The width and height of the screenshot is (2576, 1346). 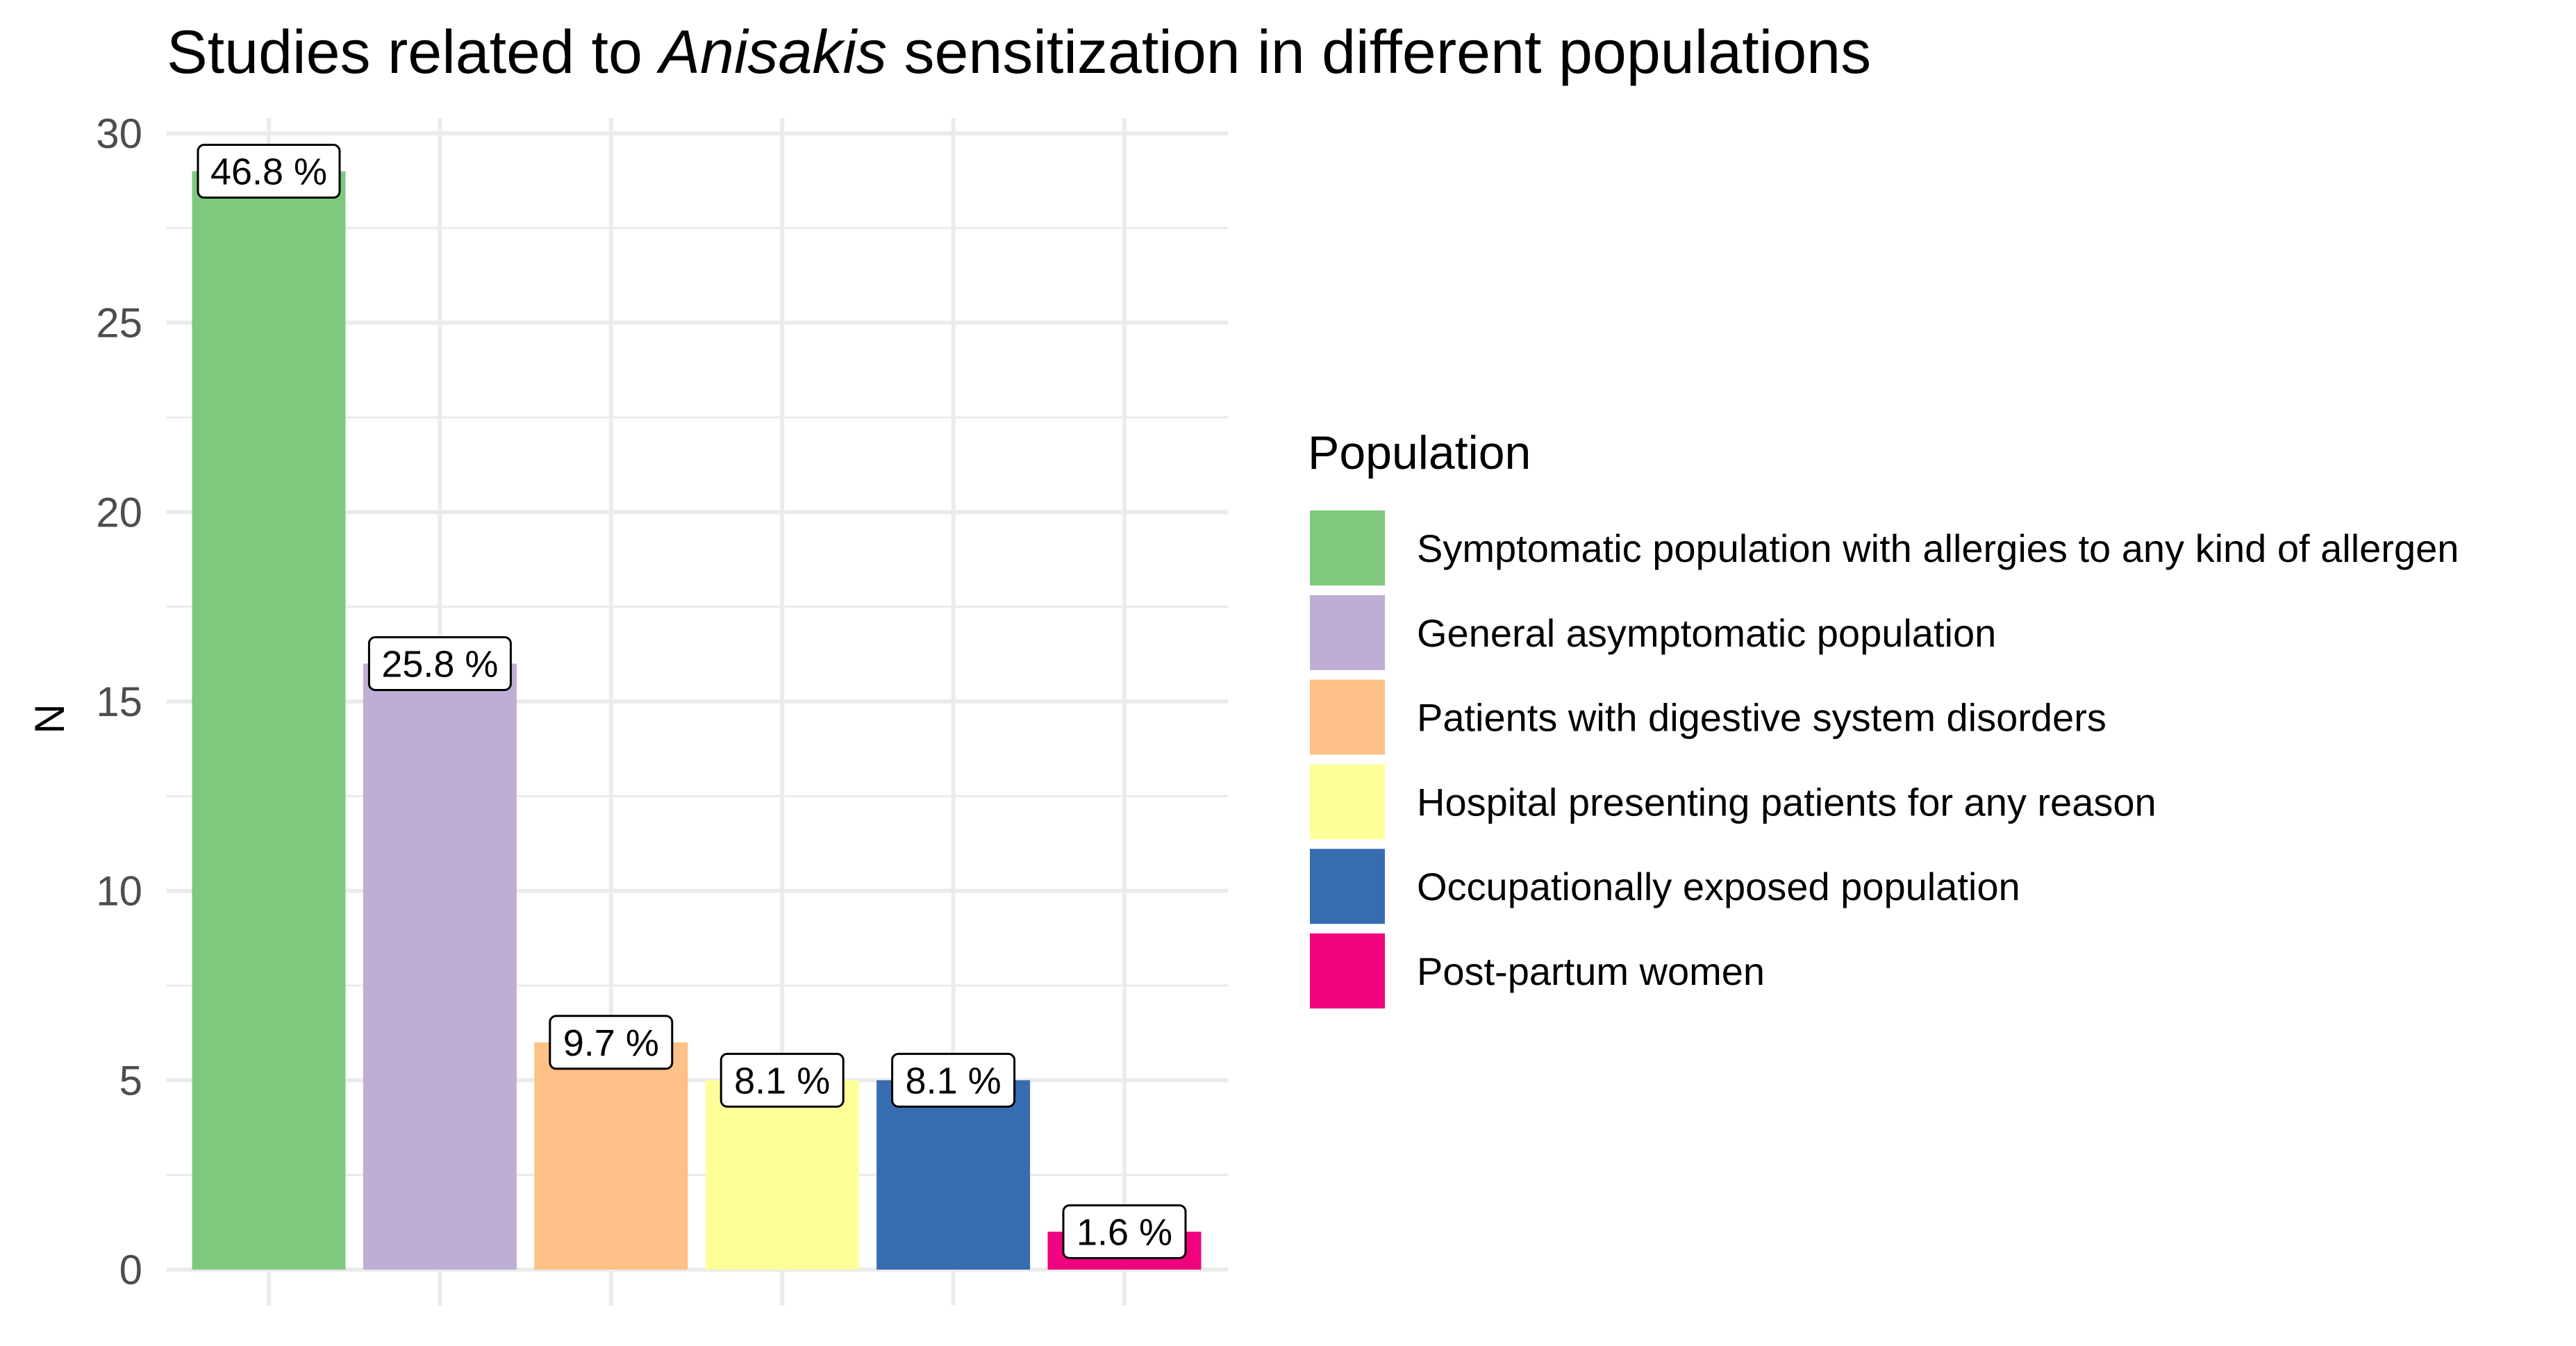 I want to click on y-tick-label: 15, so click(x=119, y=702).